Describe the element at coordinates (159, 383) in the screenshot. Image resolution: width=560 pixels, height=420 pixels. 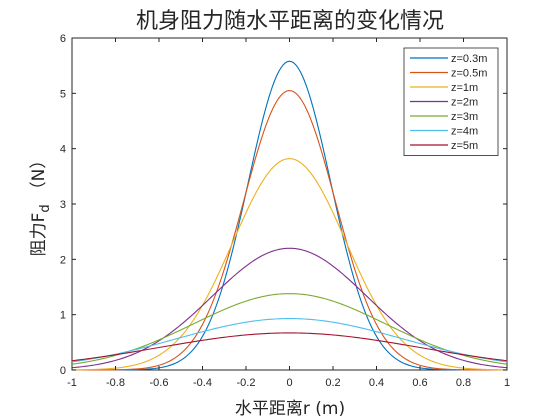
I see `x-tick-label: -0.6` at that location.